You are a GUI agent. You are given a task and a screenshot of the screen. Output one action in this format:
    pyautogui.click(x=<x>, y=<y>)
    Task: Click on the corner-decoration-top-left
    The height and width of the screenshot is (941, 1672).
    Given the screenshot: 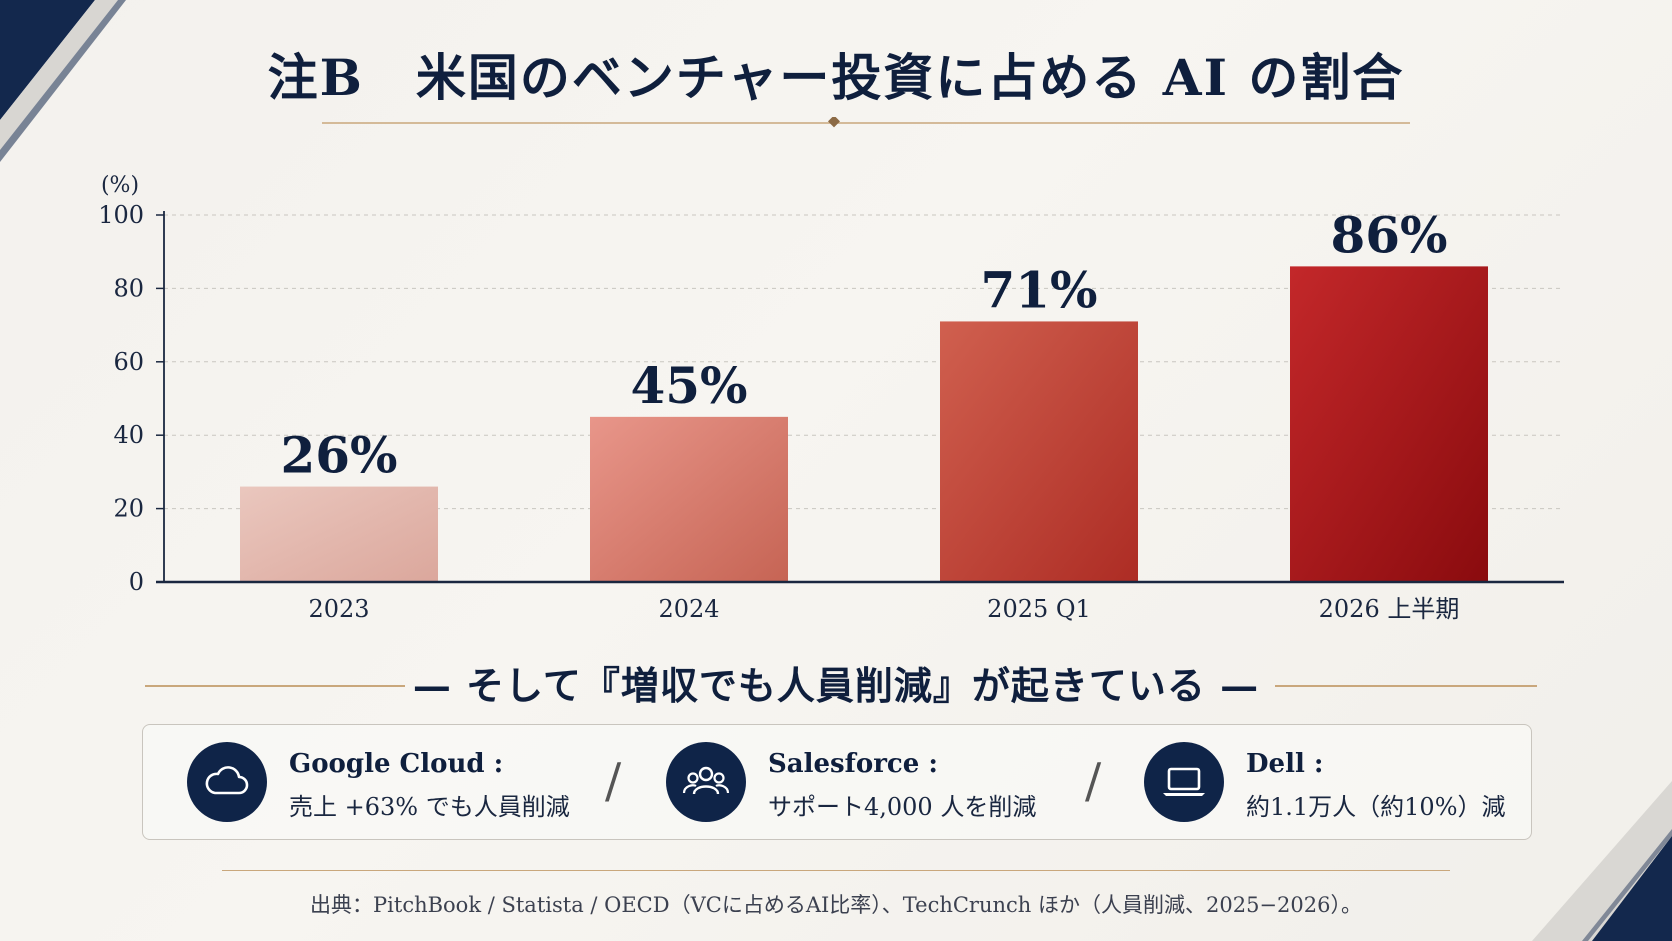 What is the action you would take?
    pyautogui.click(x=63, y=81)
    